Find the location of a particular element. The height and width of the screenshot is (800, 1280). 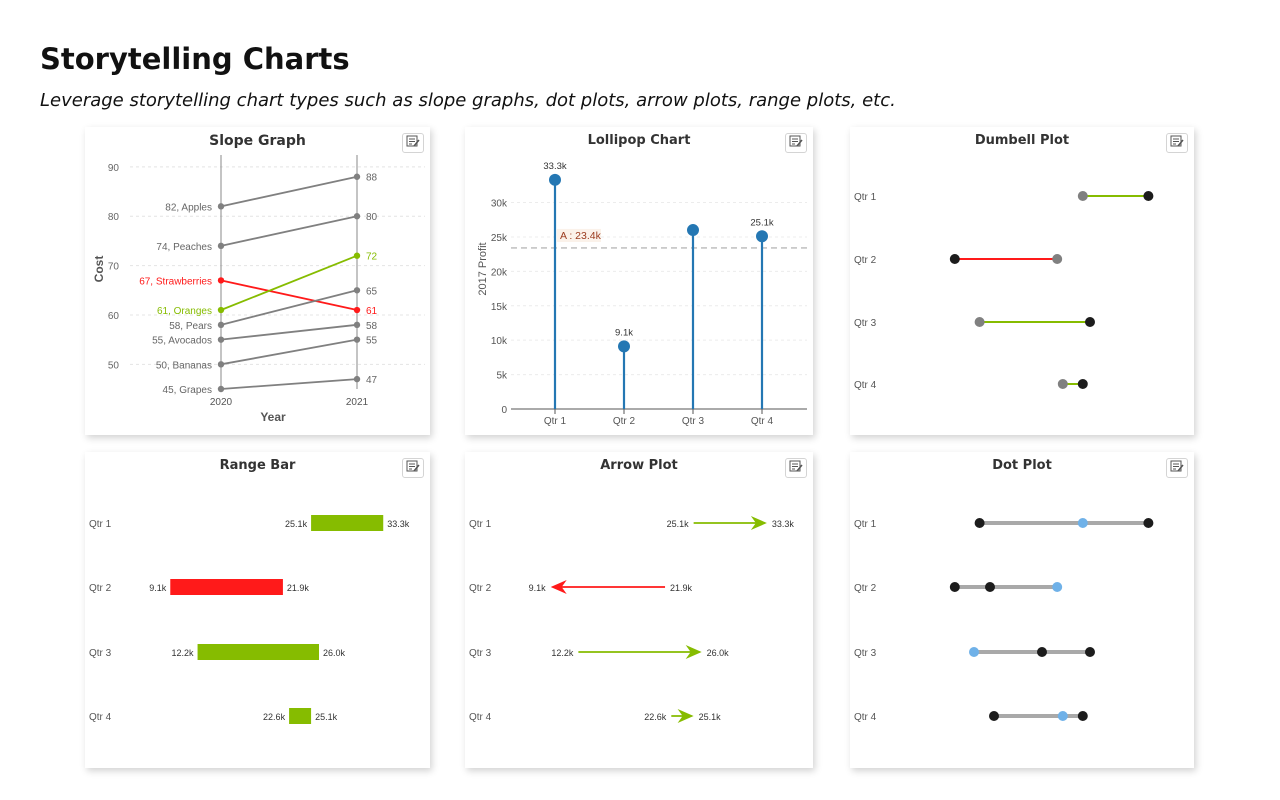

slope-right-value: 58 is located at coordinates (372, 326).